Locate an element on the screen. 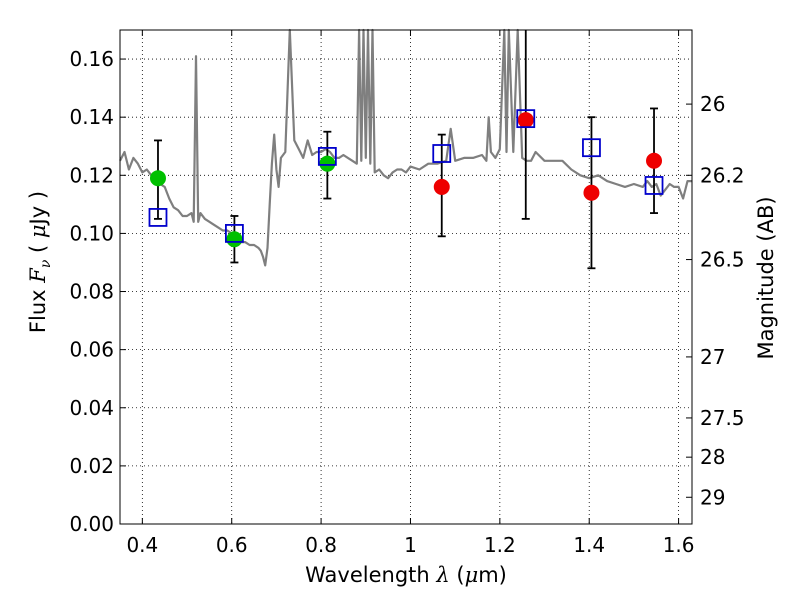  x-axis-title-text: Wavelength is located at coordinates (370, 575).